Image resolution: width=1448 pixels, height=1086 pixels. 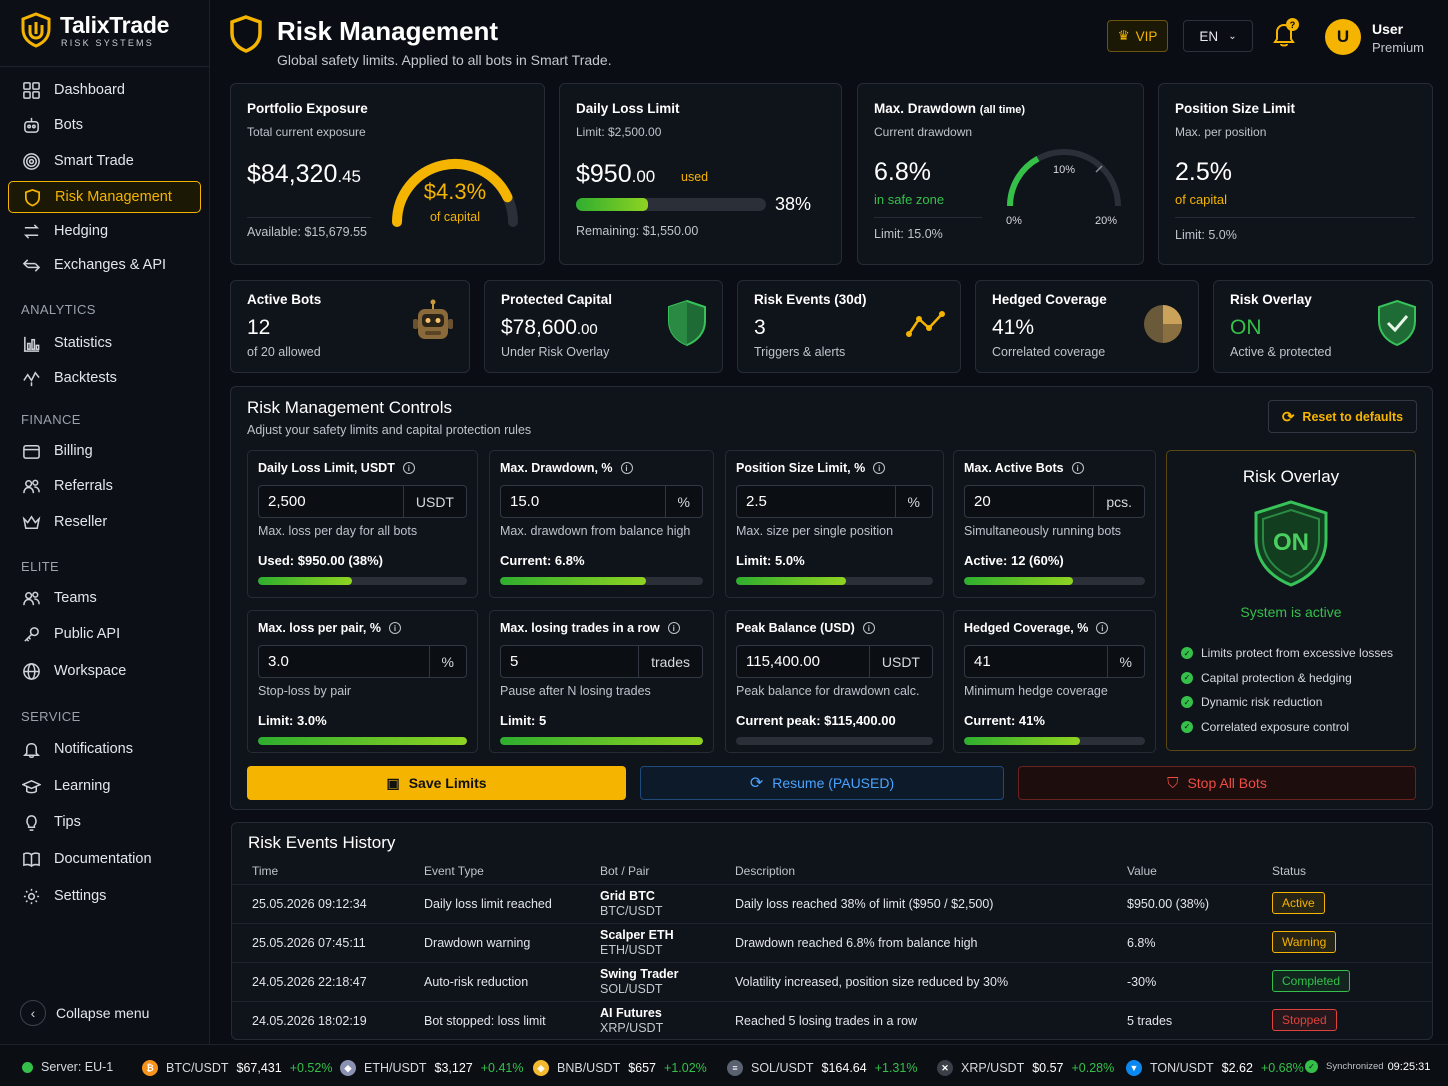 I want to click on input-value: 15.0, so click(x=525, y=501).